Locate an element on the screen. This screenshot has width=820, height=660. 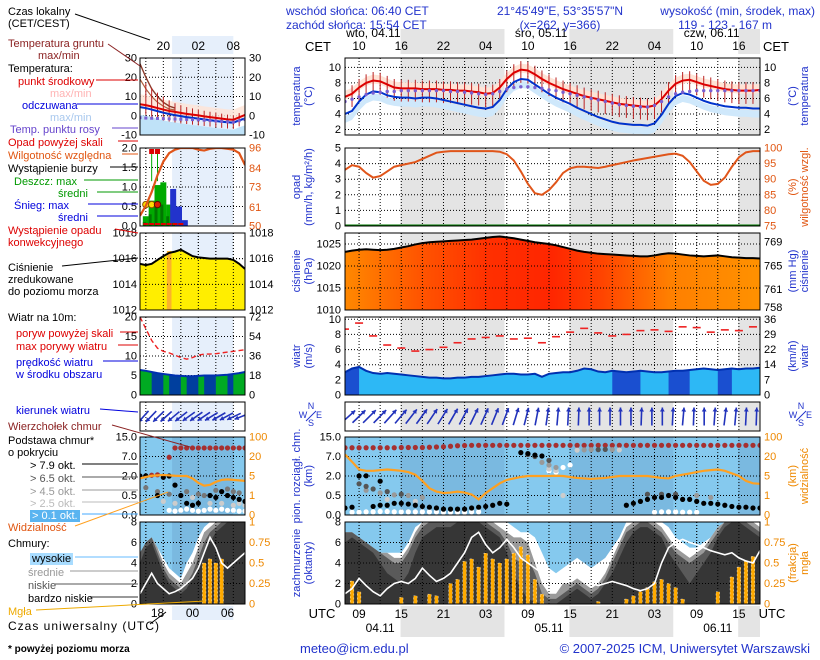
mini-wind-direction-panel is located at coordinates (192, 416).